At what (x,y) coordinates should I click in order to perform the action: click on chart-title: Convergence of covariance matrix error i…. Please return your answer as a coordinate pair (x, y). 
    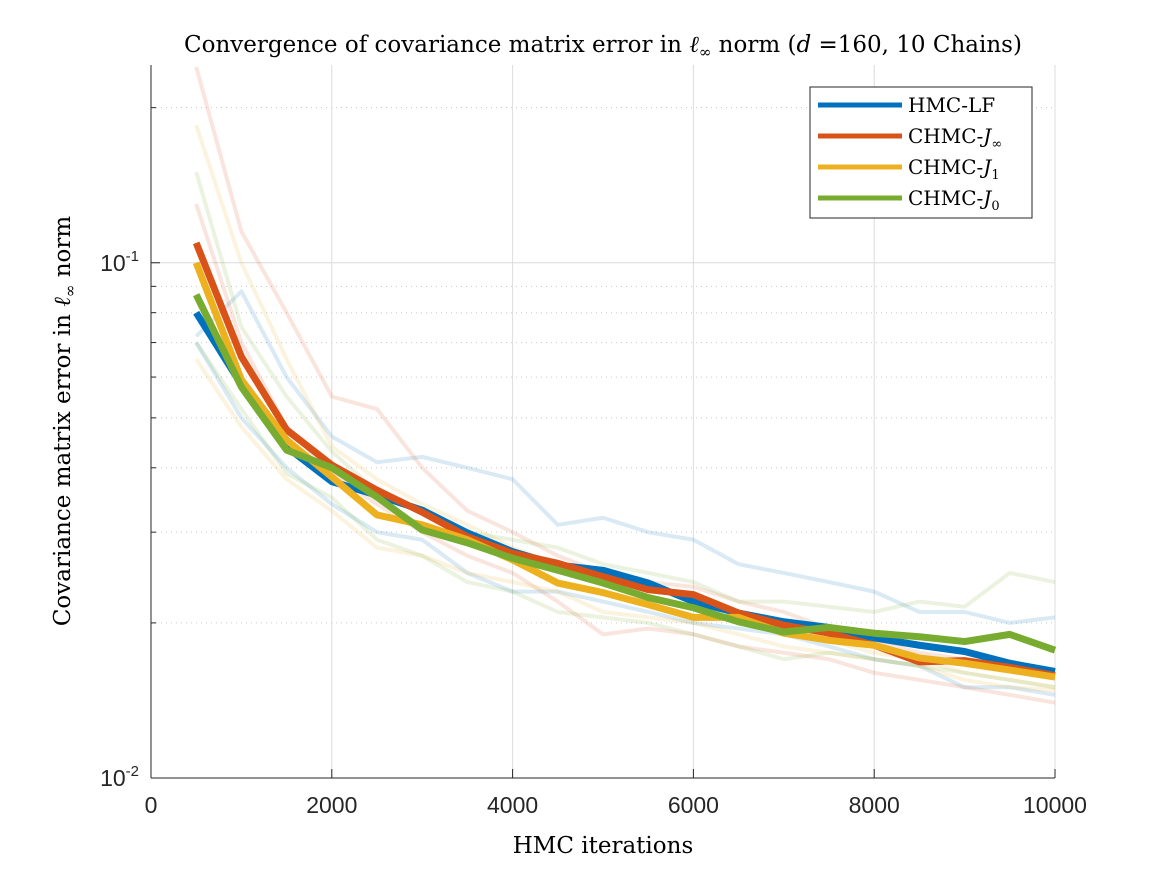
    Looking at the image, I should click on (603, 46).